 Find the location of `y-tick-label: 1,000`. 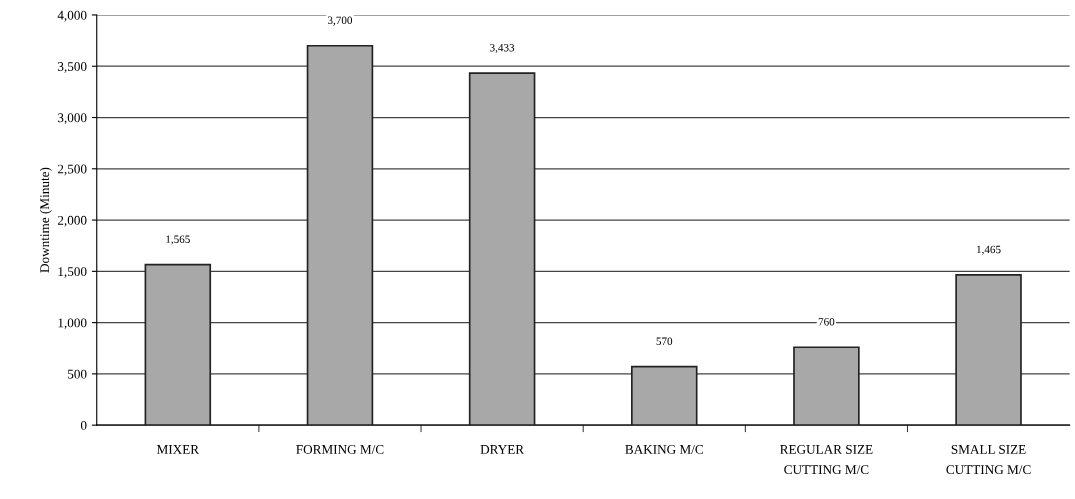

y-tick-label: 1,000 is located at coordinates (72, 324).